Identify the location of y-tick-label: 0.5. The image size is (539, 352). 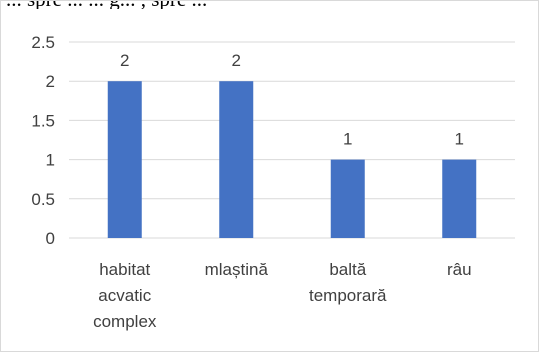
(43, 199).